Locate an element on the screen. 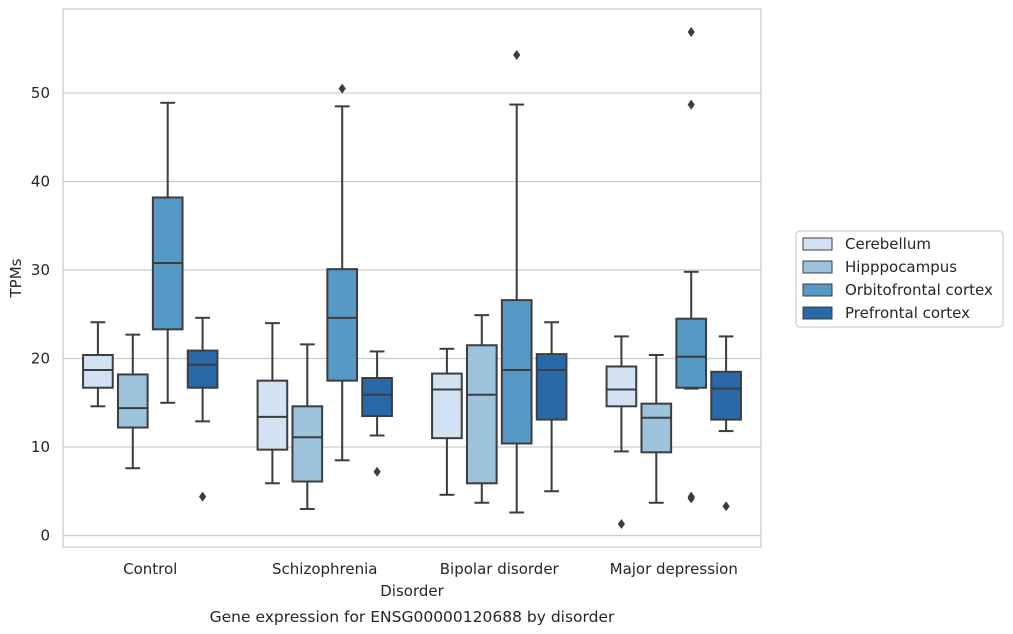  y-tick-label: 20 is located at coordinates (40, 359).